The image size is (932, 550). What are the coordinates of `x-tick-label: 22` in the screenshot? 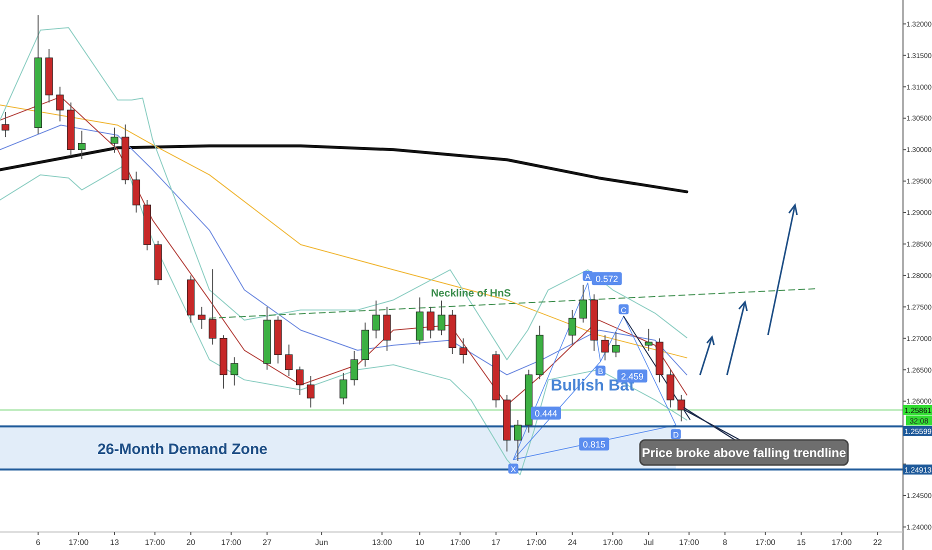 It's located at (878, 542).